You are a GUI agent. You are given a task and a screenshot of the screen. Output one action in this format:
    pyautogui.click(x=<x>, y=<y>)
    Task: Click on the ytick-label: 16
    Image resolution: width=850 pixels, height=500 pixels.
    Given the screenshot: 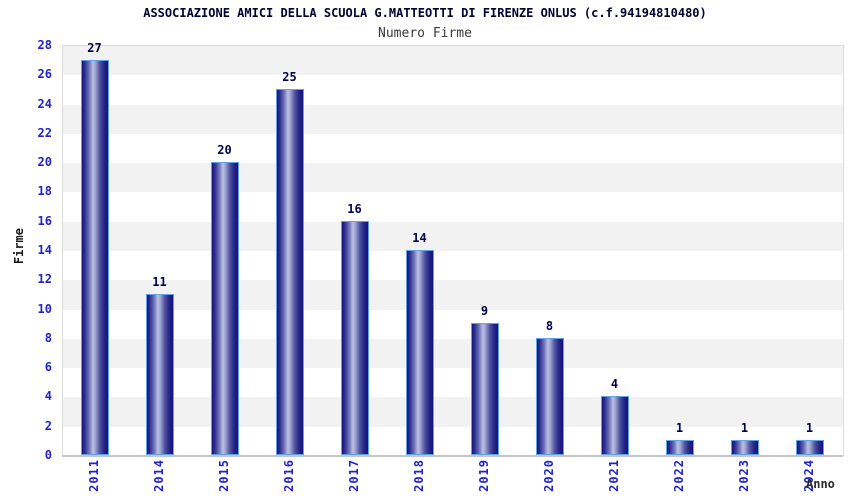 What is the action you would take?
    pyautogui.click(x=44, y=220)
    